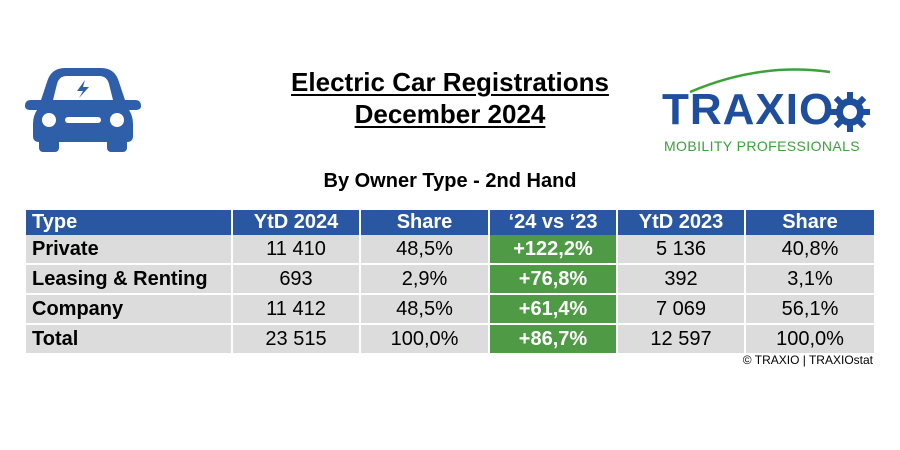 The image size is (900, 450). I want to click on cell-ytd-2023: 392, so click(681, 279).